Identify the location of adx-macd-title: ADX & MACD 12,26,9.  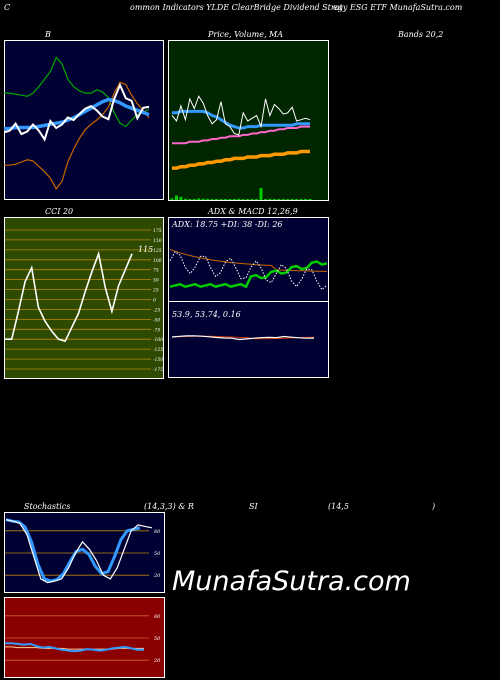
(253, 211).